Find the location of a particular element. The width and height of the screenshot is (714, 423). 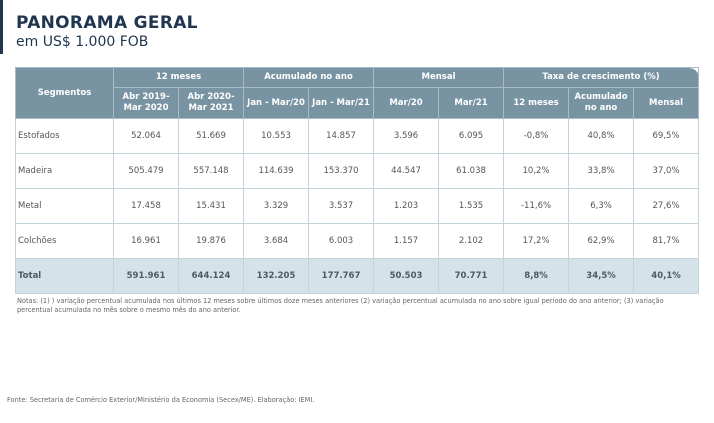

segment-name: Madeira is located at coordinates (64, 171).